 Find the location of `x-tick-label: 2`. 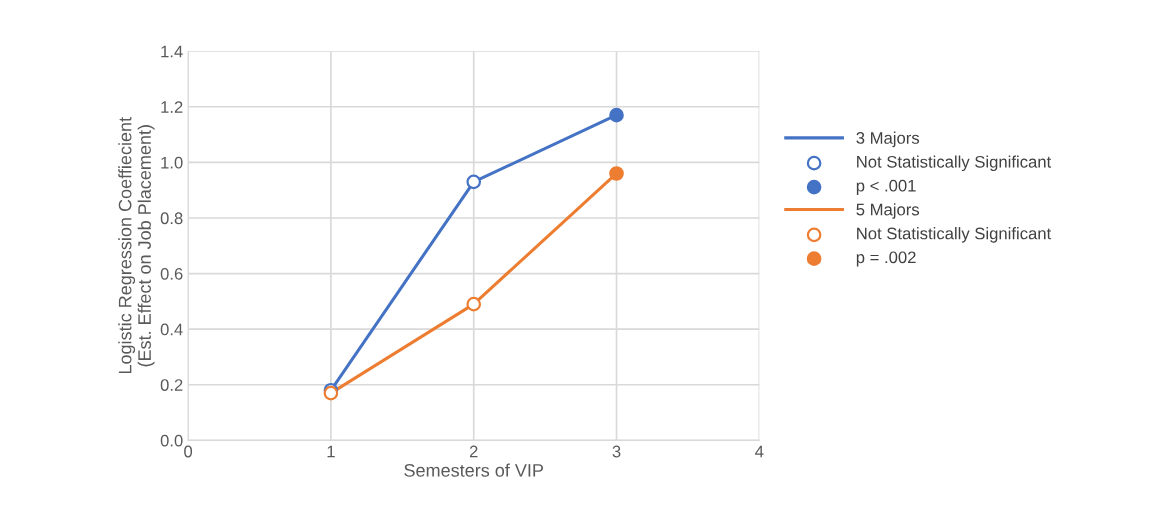

x-tick-label: 2 is located at coordinates (473, 451).